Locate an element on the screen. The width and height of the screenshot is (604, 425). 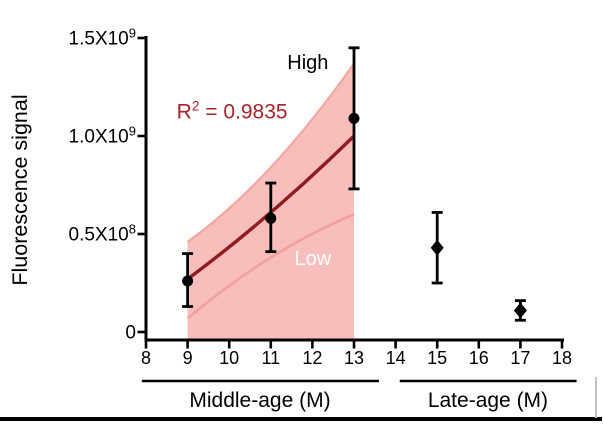
figure-right-border is located at coordinates (596, 397).